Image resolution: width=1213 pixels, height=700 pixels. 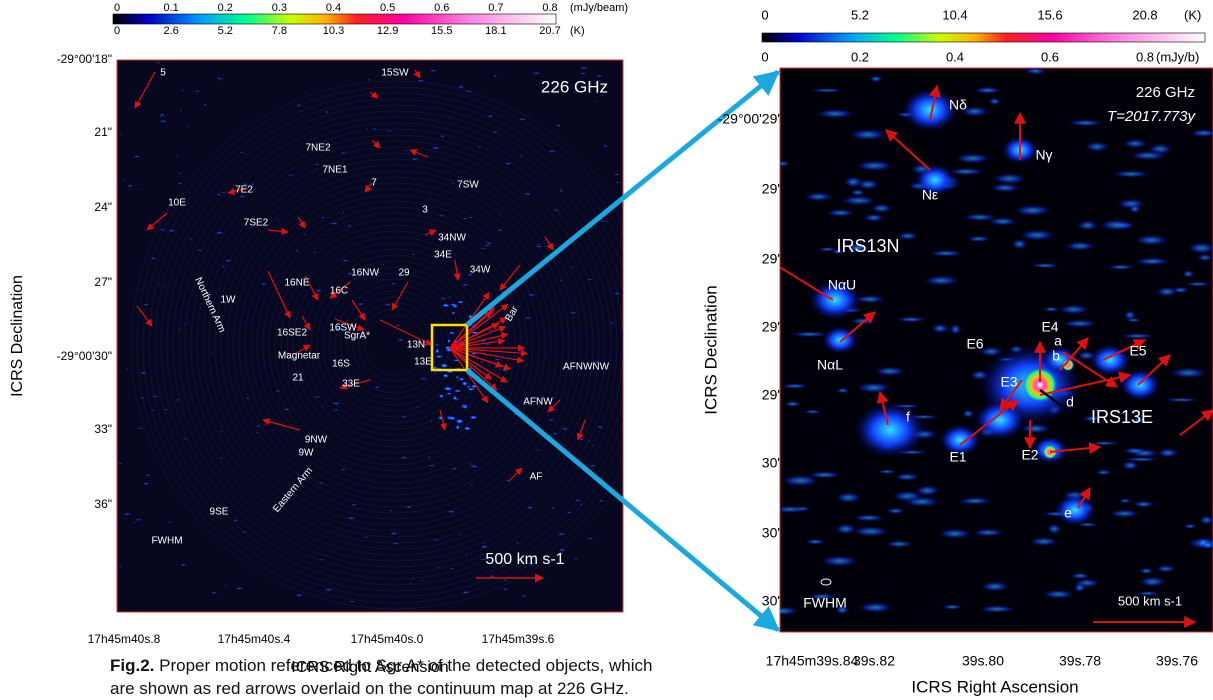 What do you see at coordinates (957, 457) in the screenshot?
I see `source-label: E1` at bounding box center [957, 457].